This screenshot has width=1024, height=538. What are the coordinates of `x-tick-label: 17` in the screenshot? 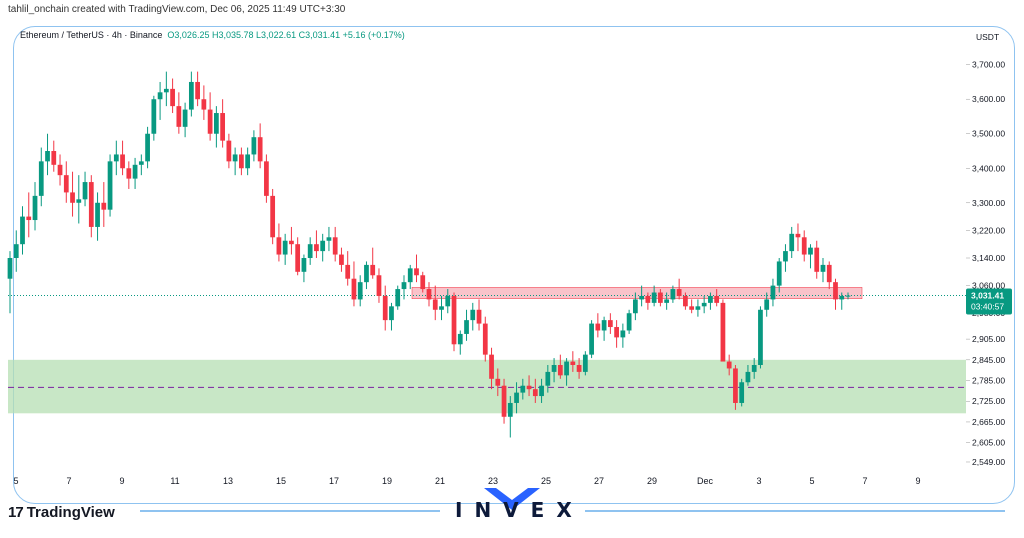 It's located at (334, 481).